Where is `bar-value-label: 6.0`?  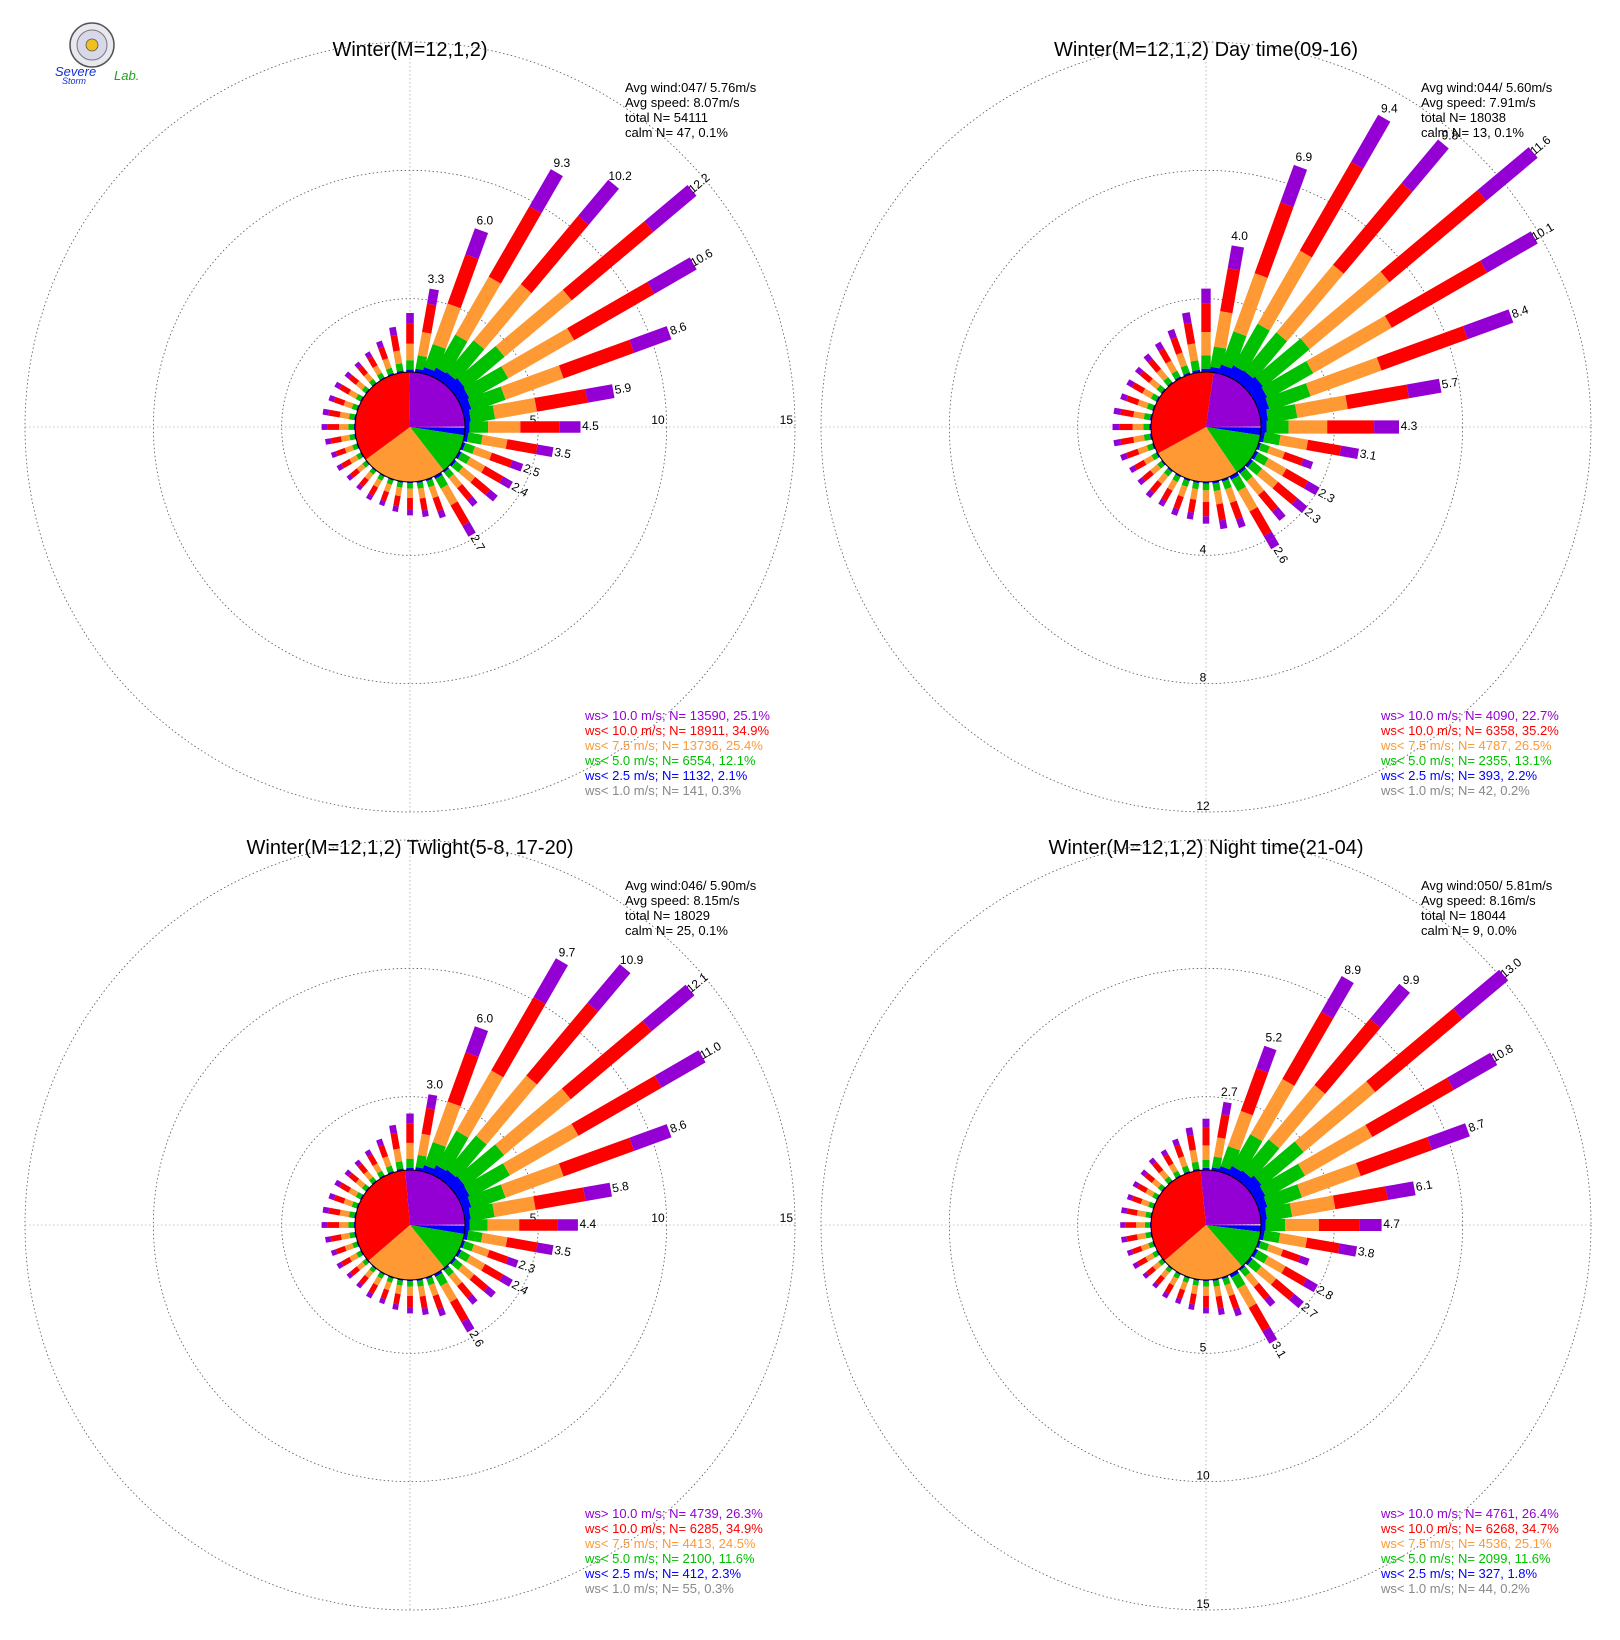
bar-value-label: 6.0 is located at coordinates (485, 220).